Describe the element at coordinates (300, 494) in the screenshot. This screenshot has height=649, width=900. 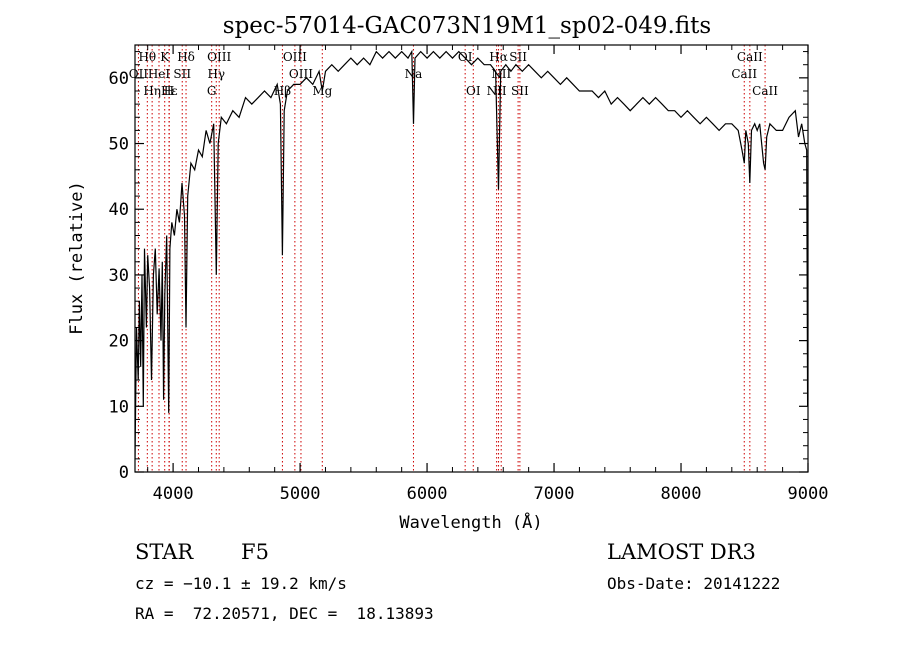
I see `x-tick-label: 5000` at that location.